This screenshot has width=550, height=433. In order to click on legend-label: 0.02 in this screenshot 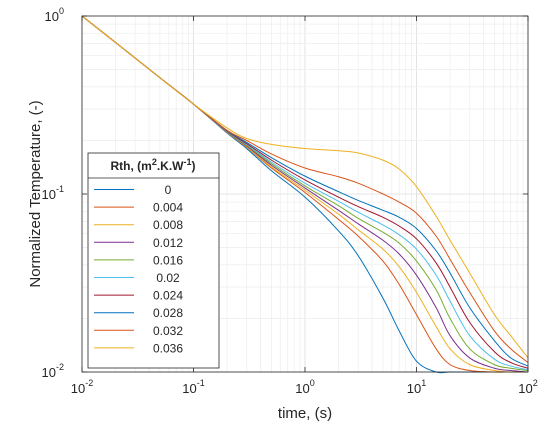, I will do `click(168, 278)`.